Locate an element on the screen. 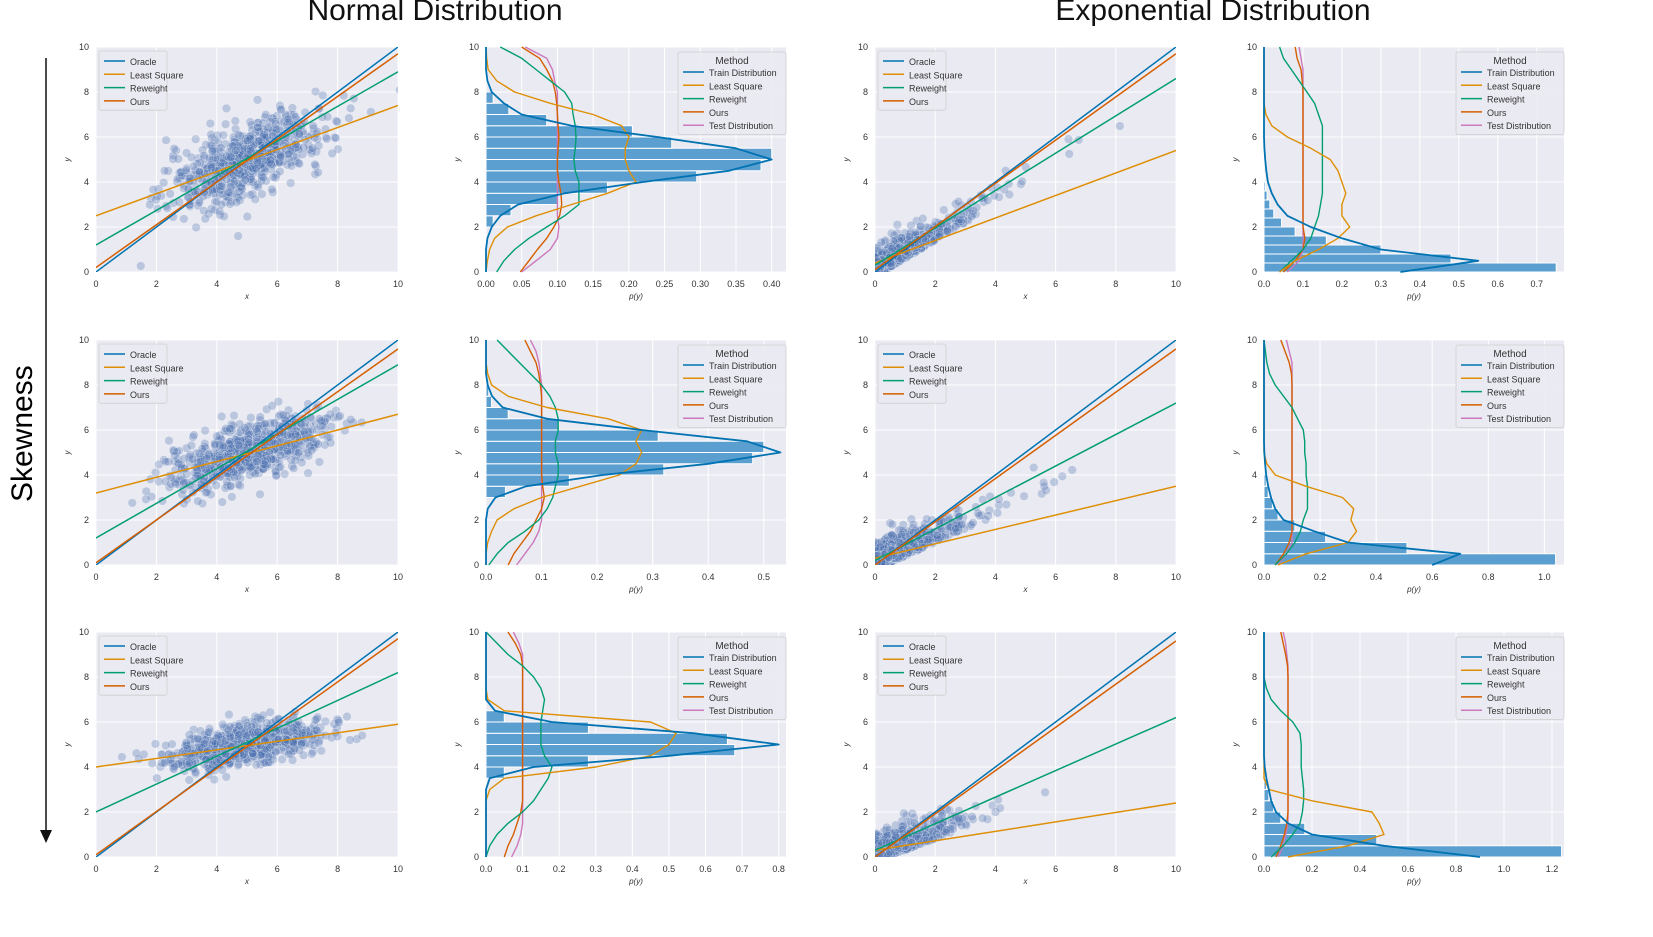 Image resolution: width=1653 pixels, height=937 pixels. y-tick-label: 0 is located at coordinates (865, 565).